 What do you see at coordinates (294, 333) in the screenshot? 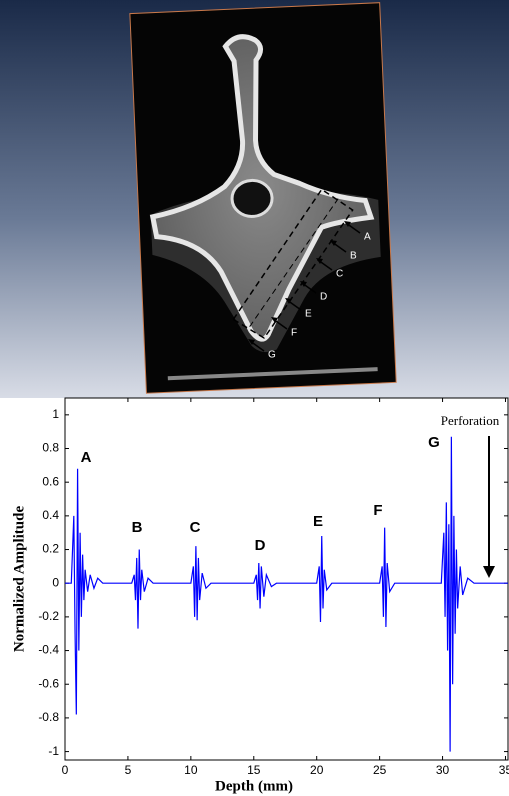
I see `image-label: F` at bounding box center [294, 333].